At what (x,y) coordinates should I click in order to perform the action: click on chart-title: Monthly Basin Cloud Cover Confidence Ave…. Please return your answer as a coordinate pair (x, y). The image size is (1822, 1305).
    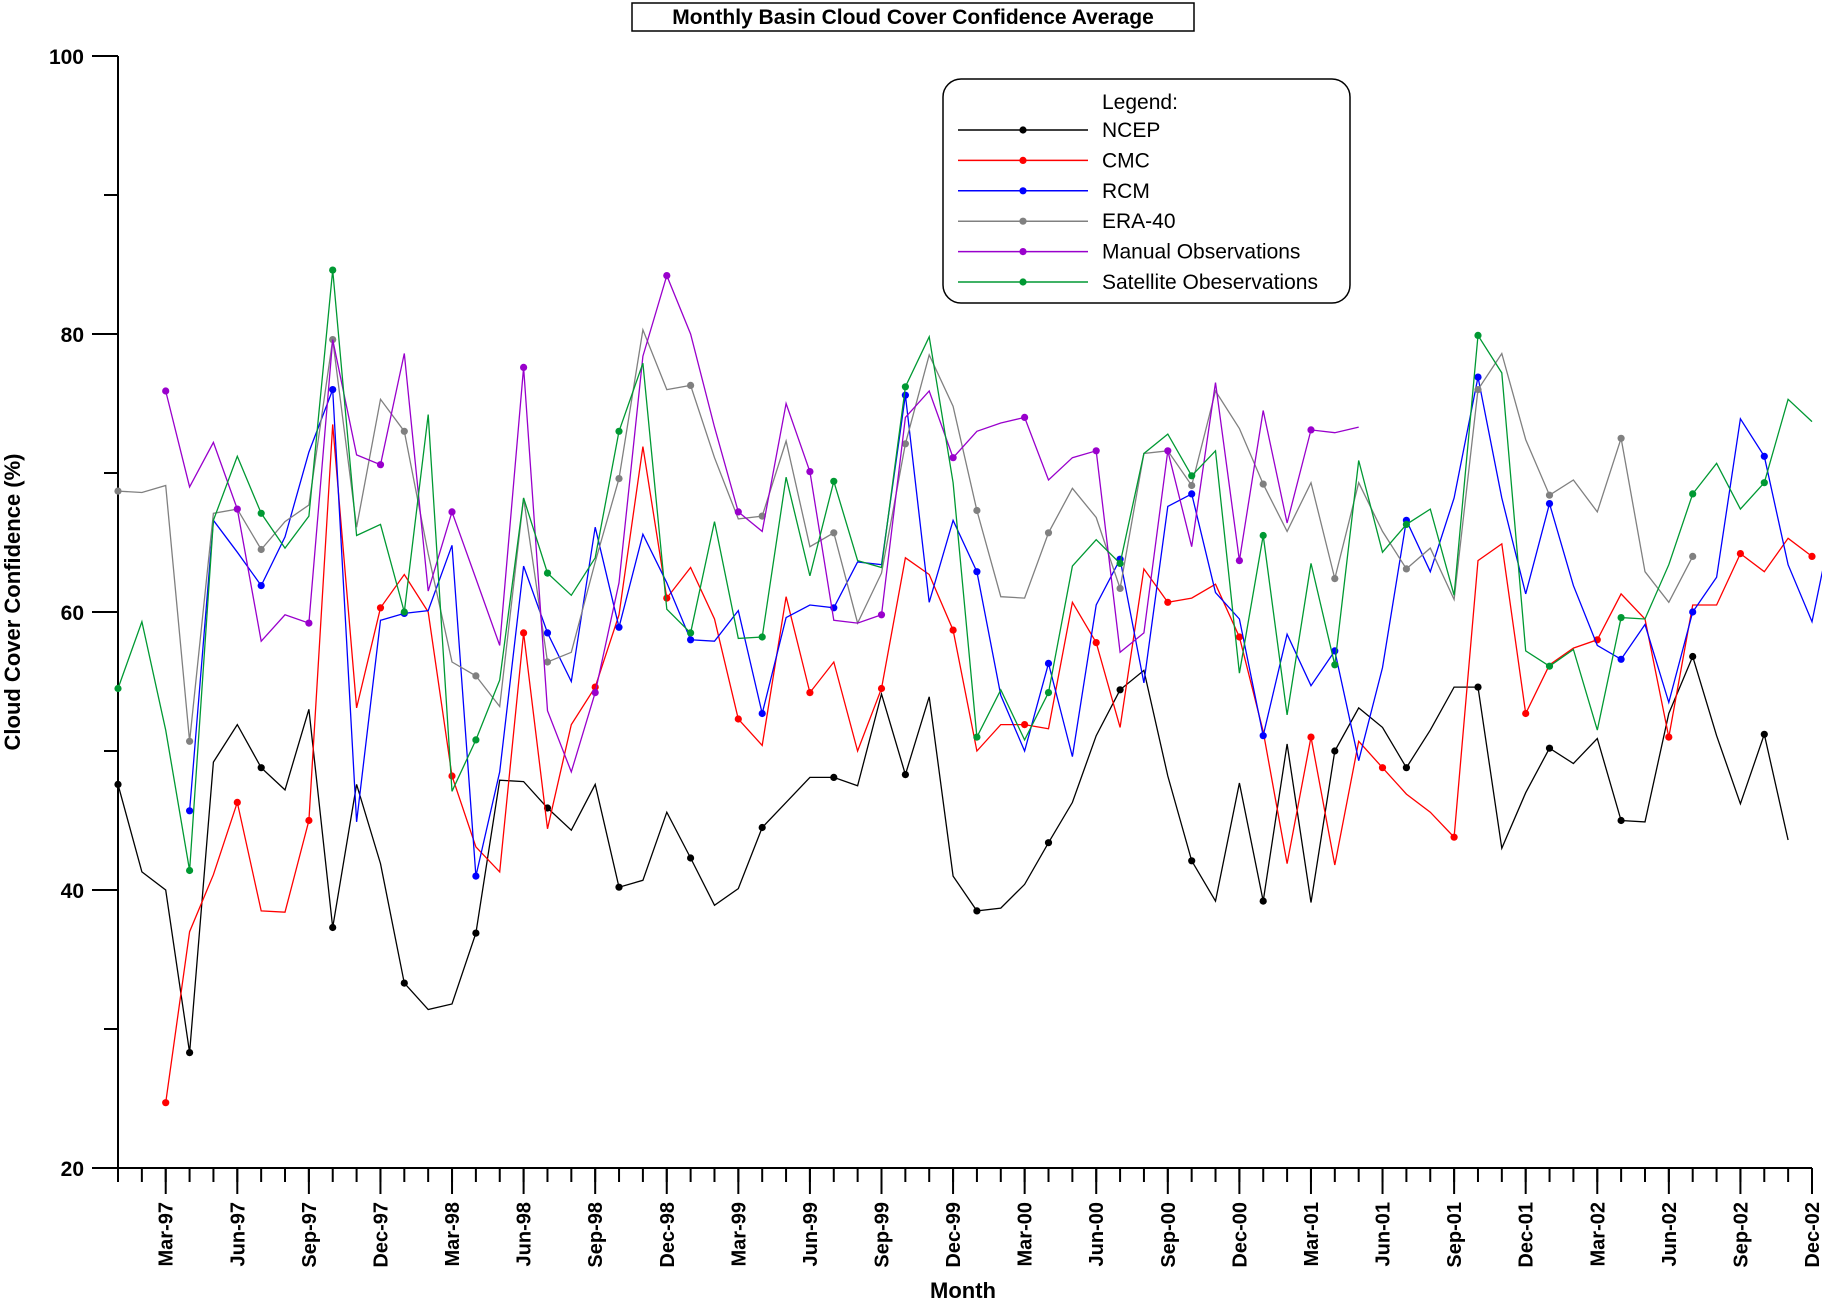
    Looking at the image, I should click on (913, 17).